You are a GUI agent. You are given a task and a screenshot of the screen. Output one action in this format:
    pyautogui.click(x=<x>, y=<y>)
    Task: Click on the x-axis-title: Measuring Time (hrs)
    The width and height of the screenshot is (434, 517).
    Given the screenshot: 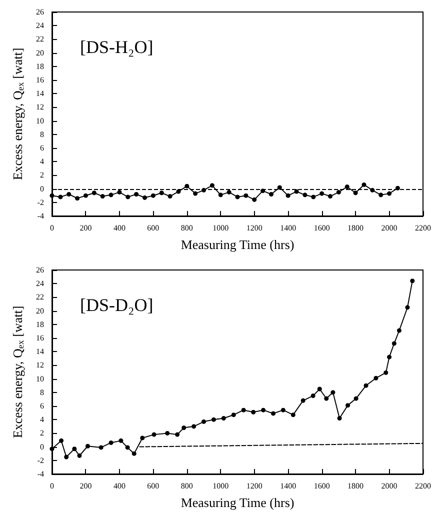 What is the action you would take?
    pyautogui.click(x=237, y=502)
    